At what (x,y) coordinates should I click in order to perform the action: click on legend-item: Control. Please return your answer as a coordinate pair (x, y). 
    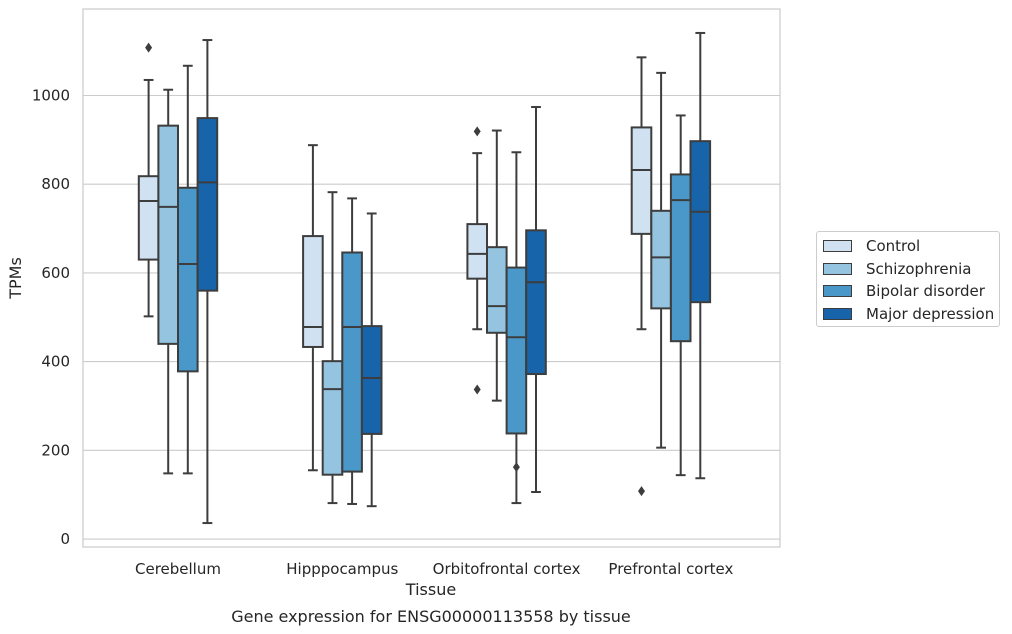
    Looking at the image, I should click on (908, 246).